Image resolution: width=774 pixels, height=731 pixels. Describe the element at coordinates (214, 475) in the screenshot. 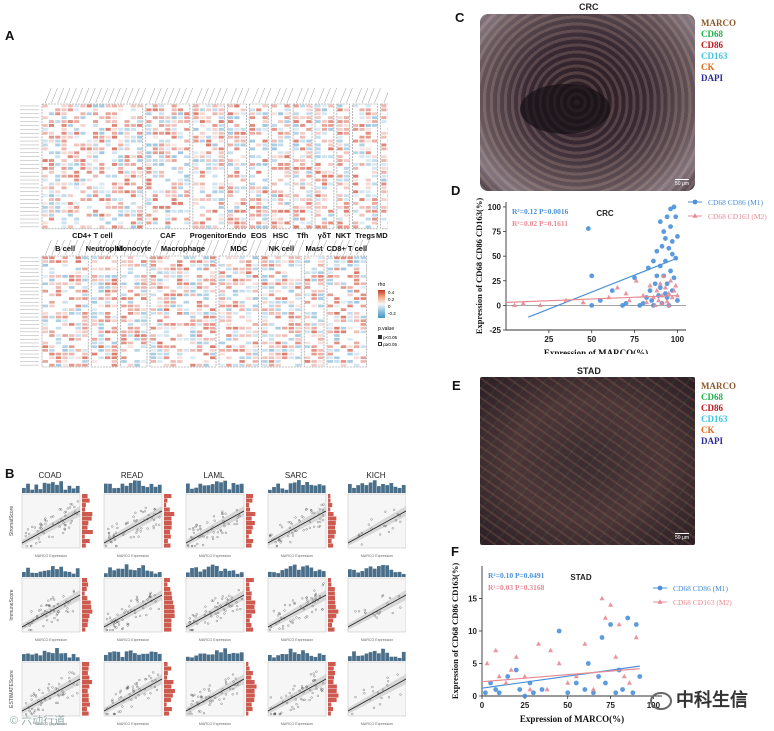

I see `cancer-label: LAML` at that location.